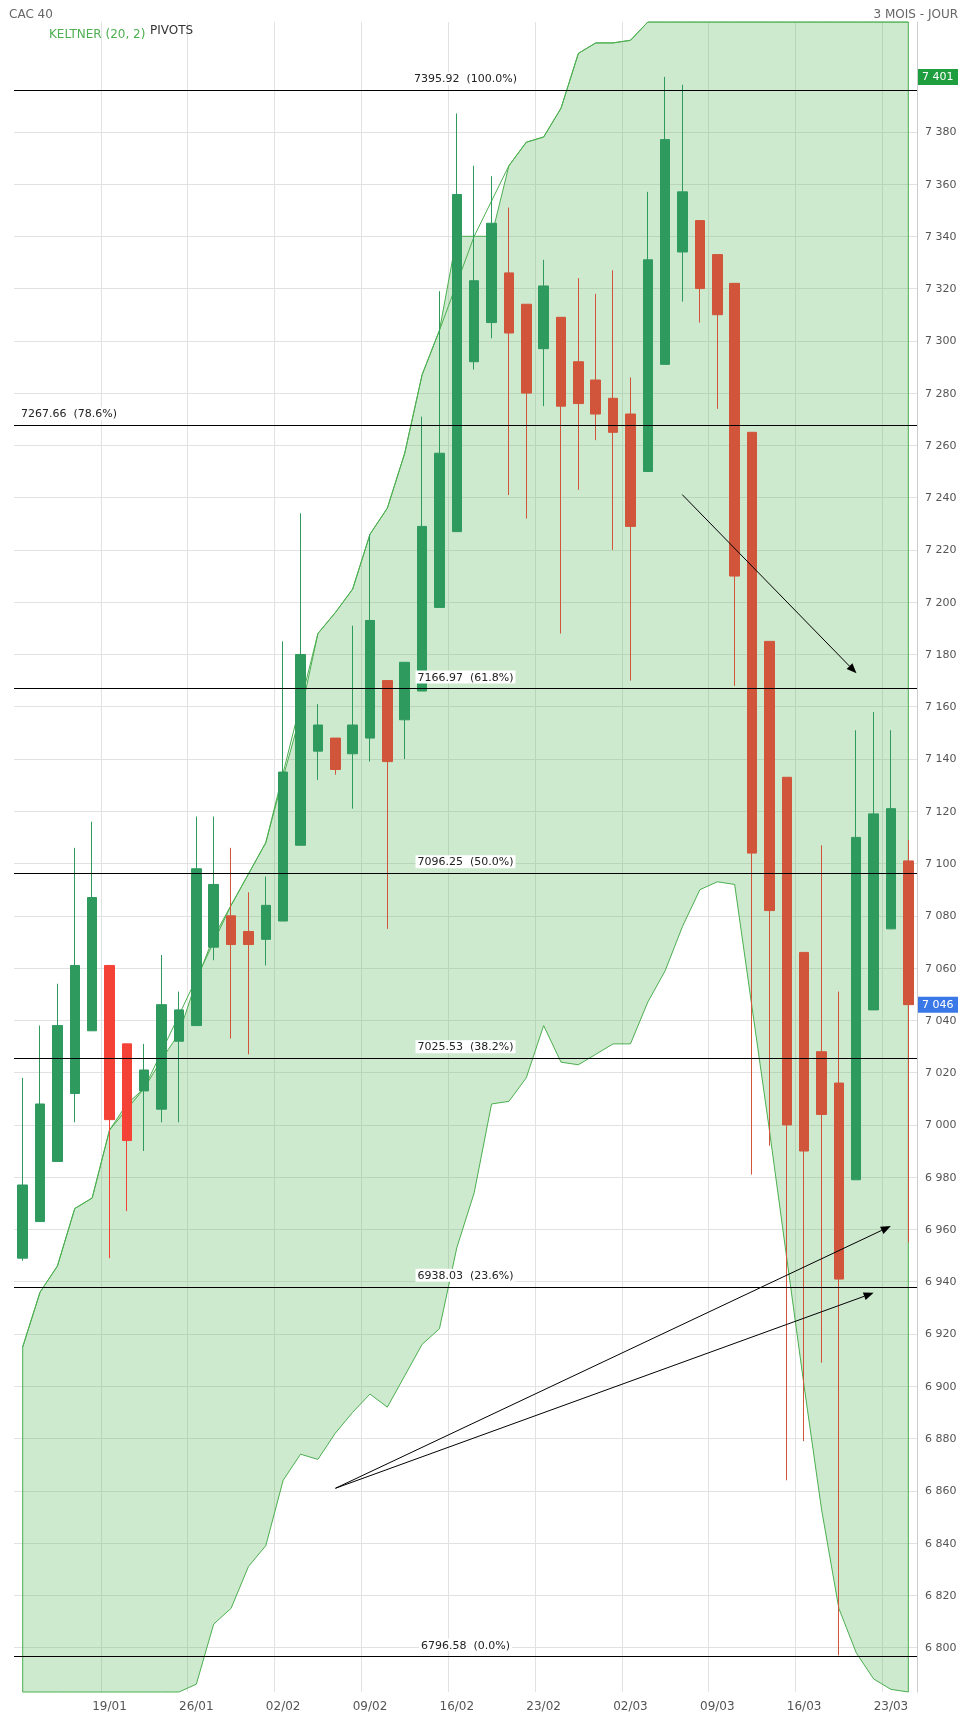 This screenshot has height=1718, width=969. I want to click on y-tick-label: 7 200, so click(941, 602).